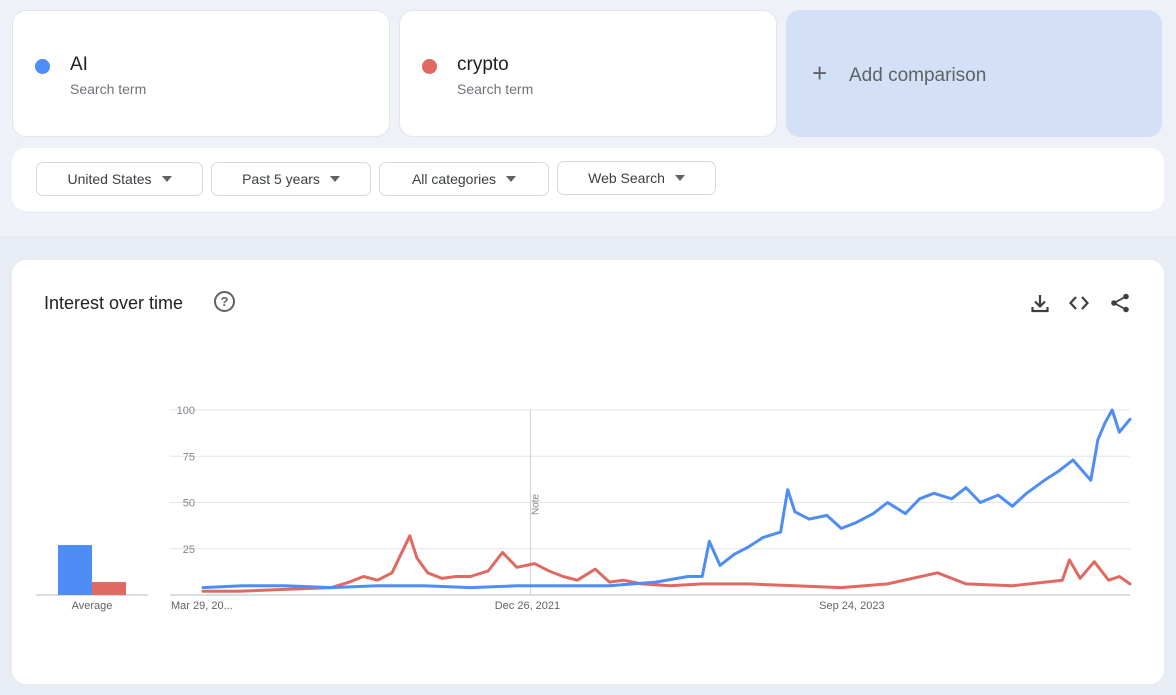 The image size is (1176, 695). I want to click on average-bar-ai, so click(75, 570).